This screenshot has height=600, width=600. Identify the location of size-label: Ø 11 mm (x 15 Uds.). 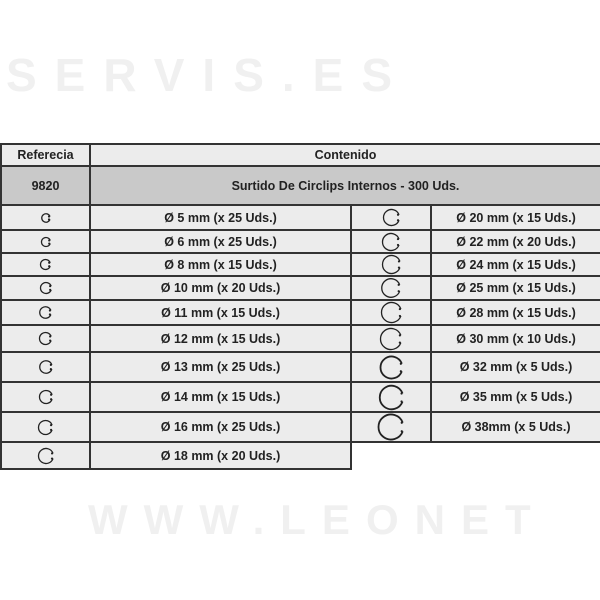
(220, 312).